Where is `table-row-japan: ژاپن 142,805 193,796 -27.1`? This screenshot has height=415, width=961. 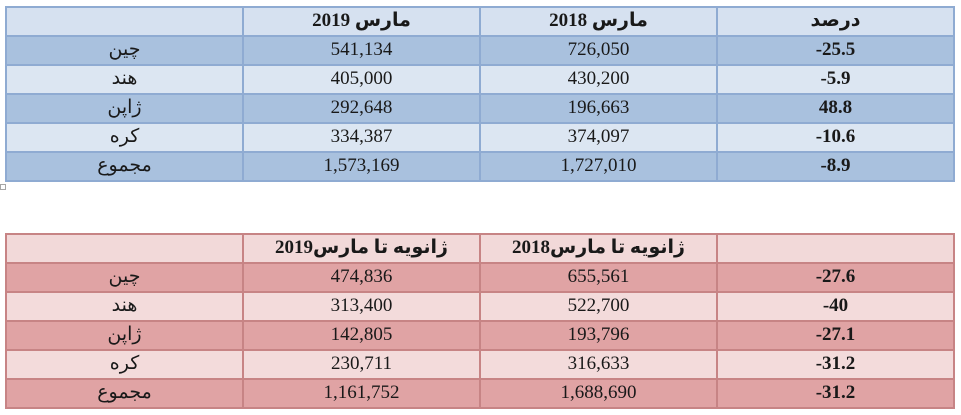
table-row-japan: ژاپن 142,805 193,796 -27.1 is located at coordinates (480, 335).